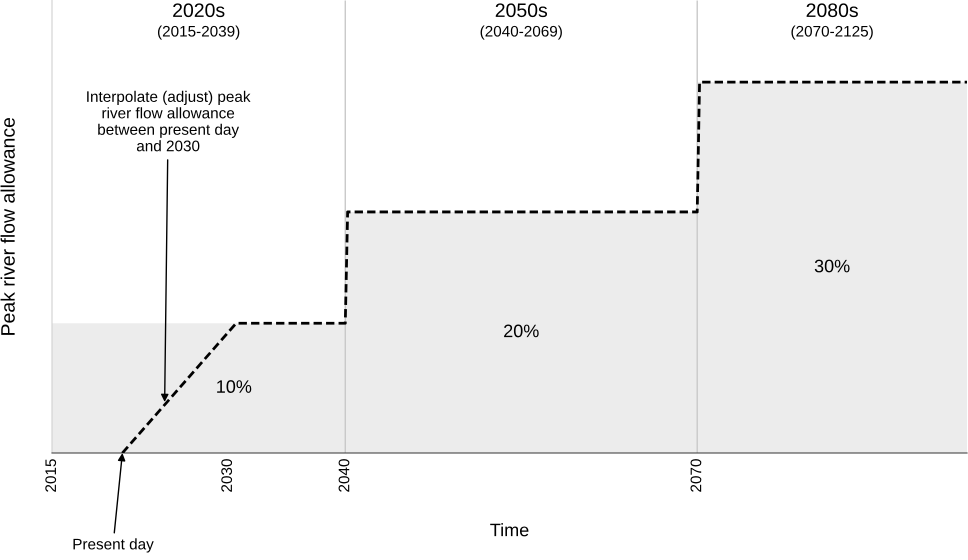 This screenshot has height=560, width=968. I want to click on x-tick-label: 2030, so click(226, 475).